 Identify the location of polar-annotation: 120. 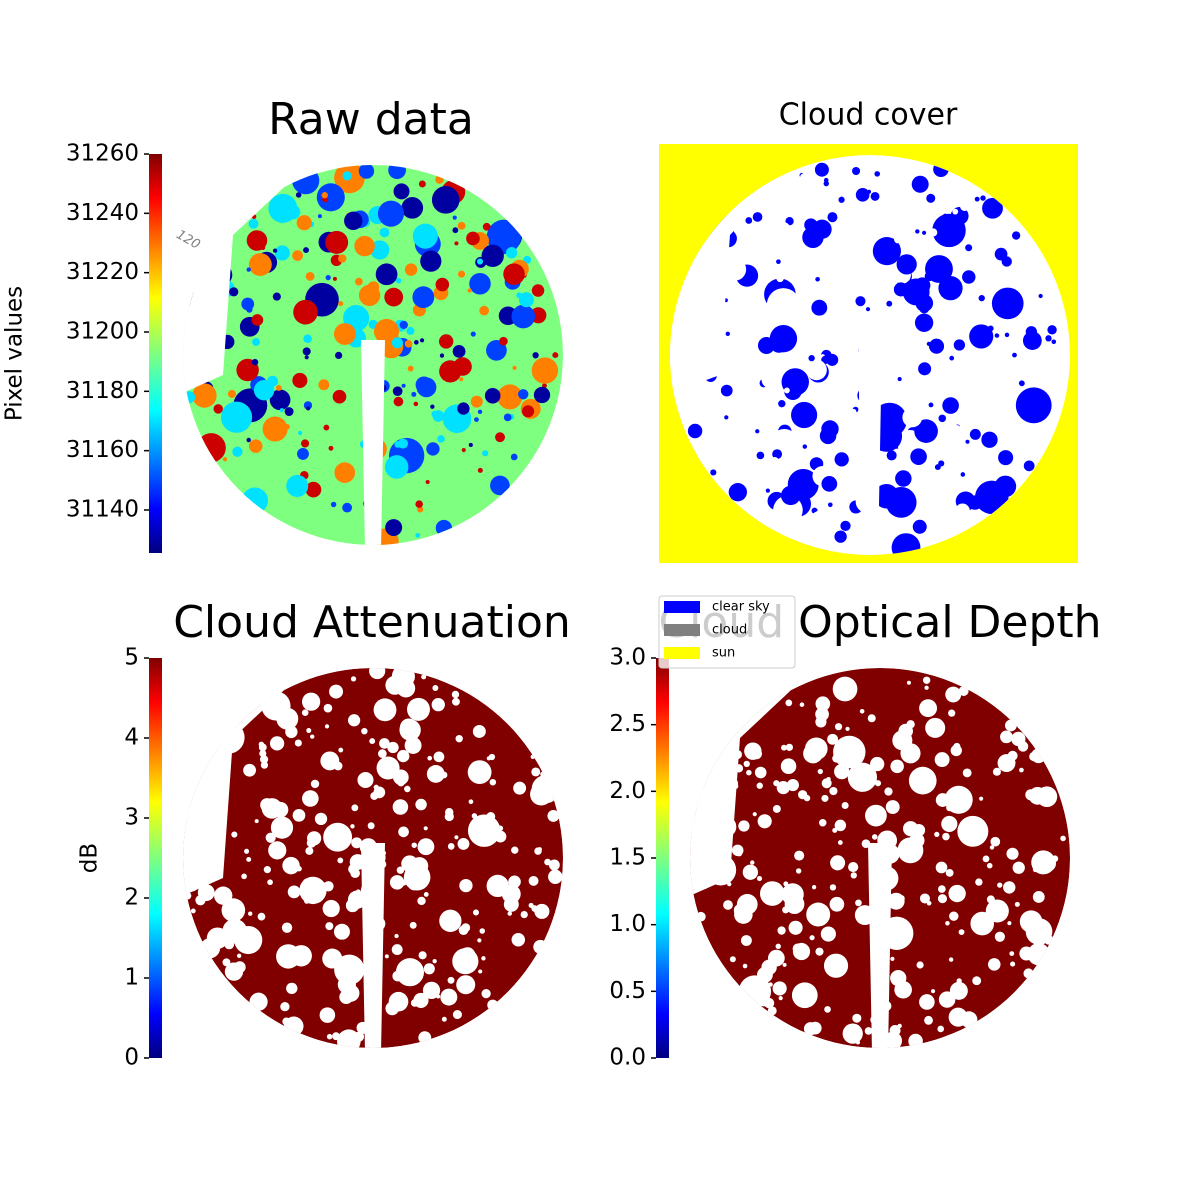
(187, 239).